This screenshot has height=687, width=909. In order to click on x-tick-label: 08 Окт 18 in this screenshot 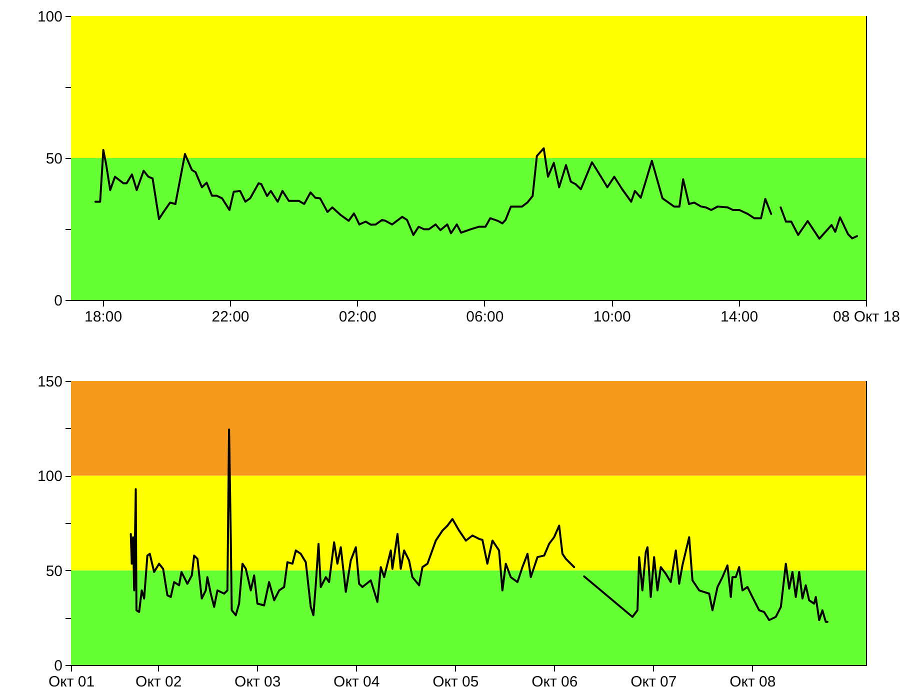, I will do `click(866, 317)`.